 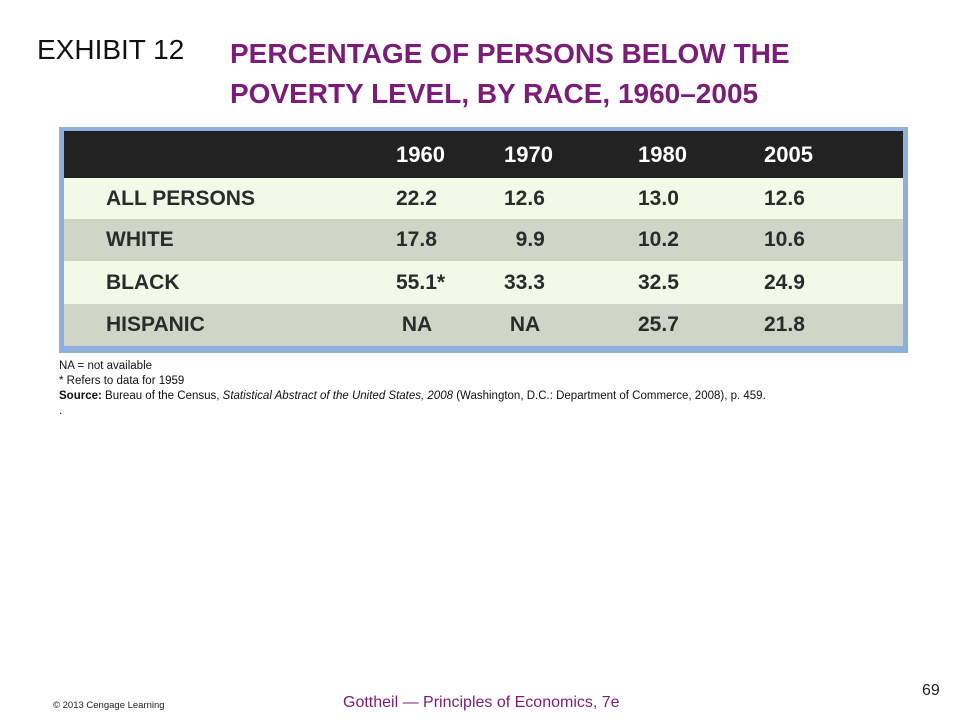 I want to click on table-cell-value: 55.1*, so click(x=421, y=282).